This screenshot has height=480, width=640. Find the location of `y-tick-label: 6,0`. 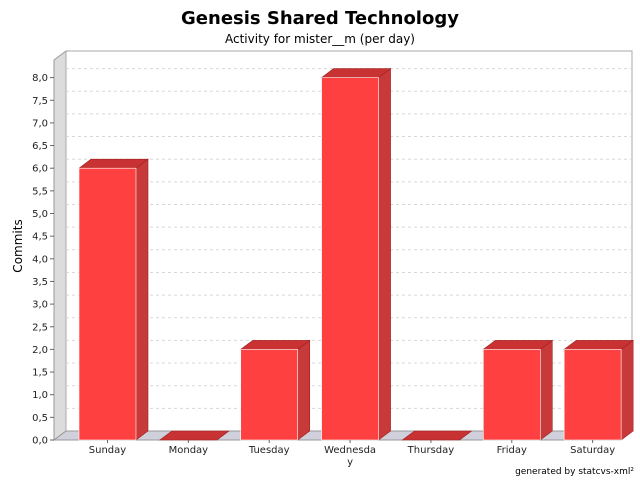

y-tick-label: 6,0 is located at coordinates (40, 169).